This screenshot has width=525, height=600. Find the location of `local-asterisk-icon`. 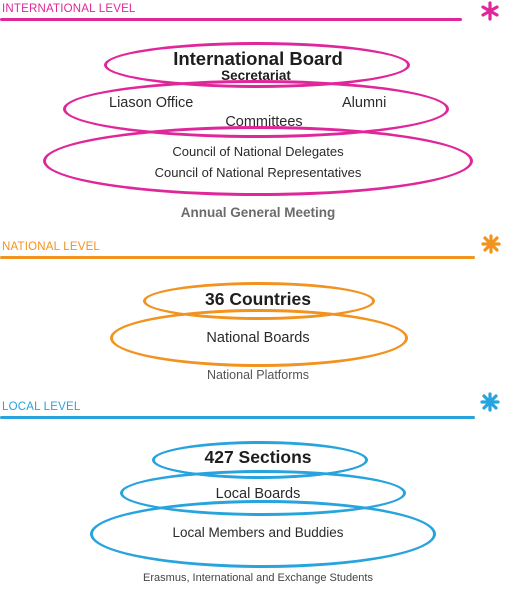

local-asterisk-icon is located at coordinates (490, 402).